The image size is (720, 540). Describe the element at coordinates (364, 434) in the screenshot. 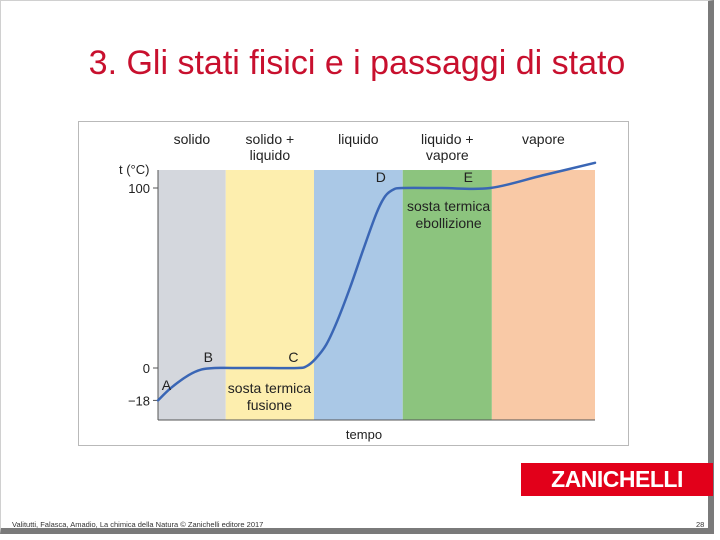

I see `x-axis-label: tempo` at that location.